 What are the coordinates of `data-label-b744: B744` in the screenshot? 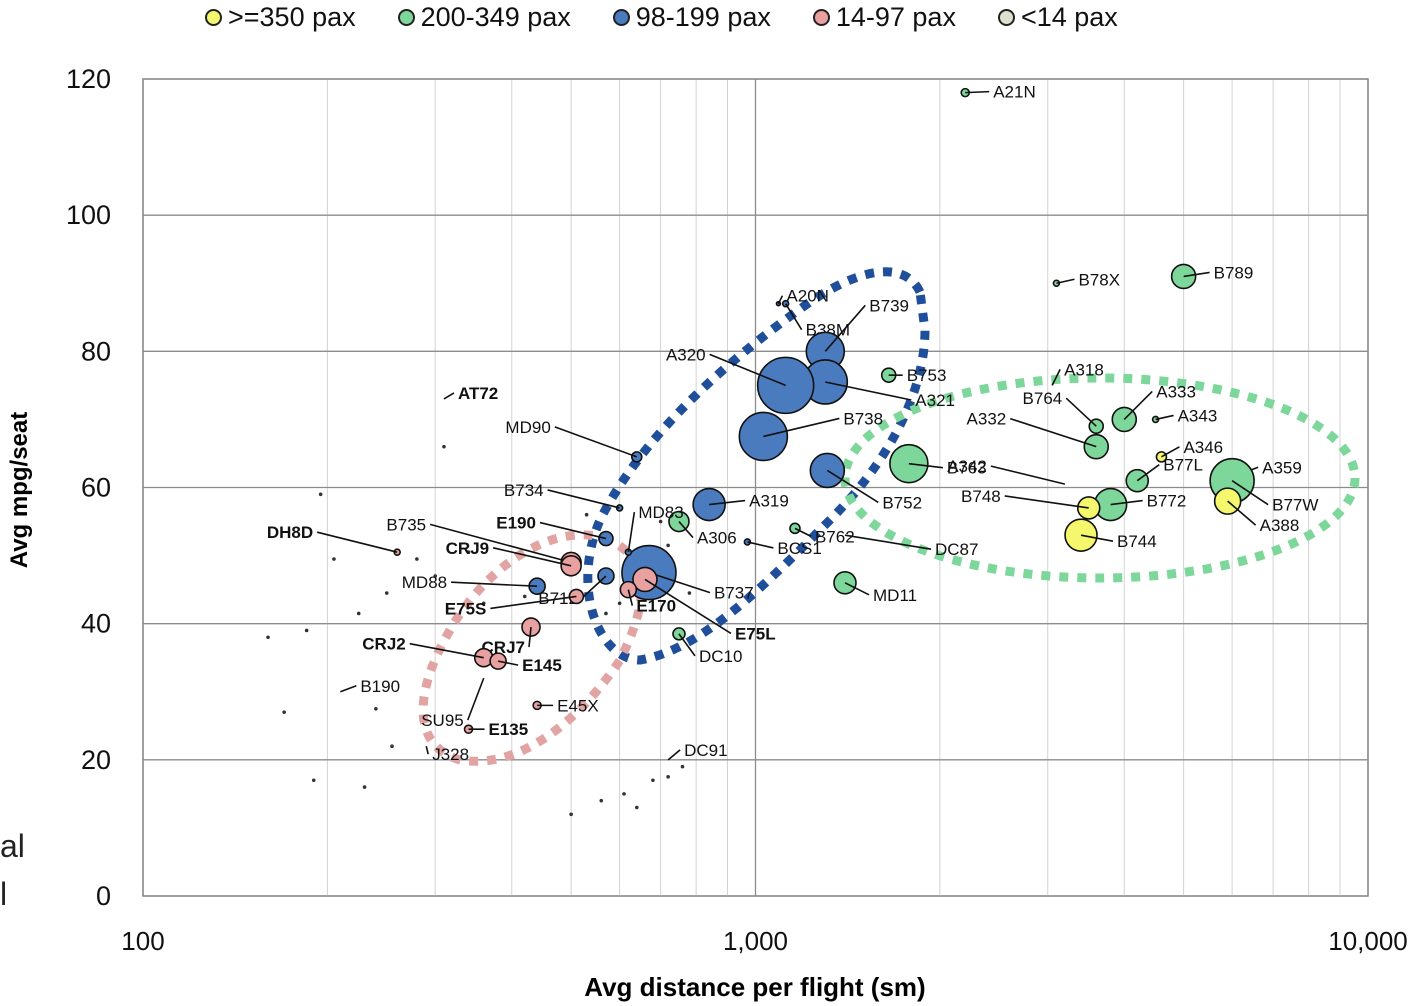 It's located at (1137, 541).